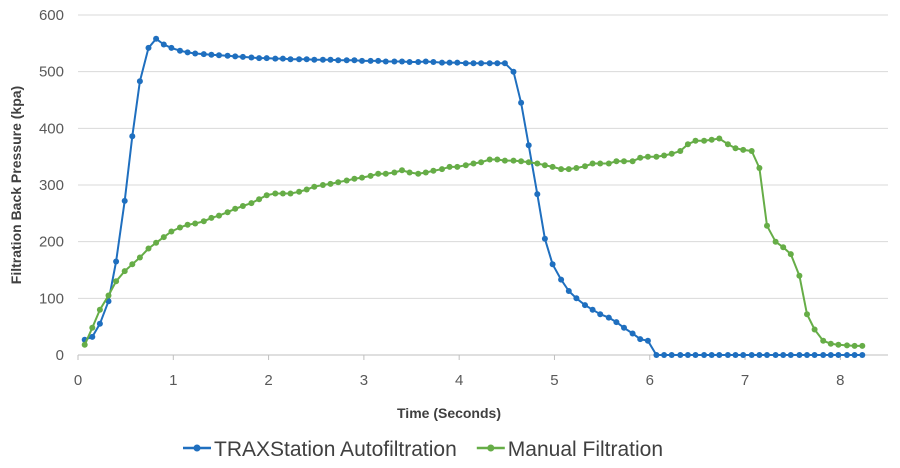 This screenshot has height=468, width=900. What do you see at coordinates (491, 448) in the screenshot?
I see `legend-marker` at bounding box center [491, 448].